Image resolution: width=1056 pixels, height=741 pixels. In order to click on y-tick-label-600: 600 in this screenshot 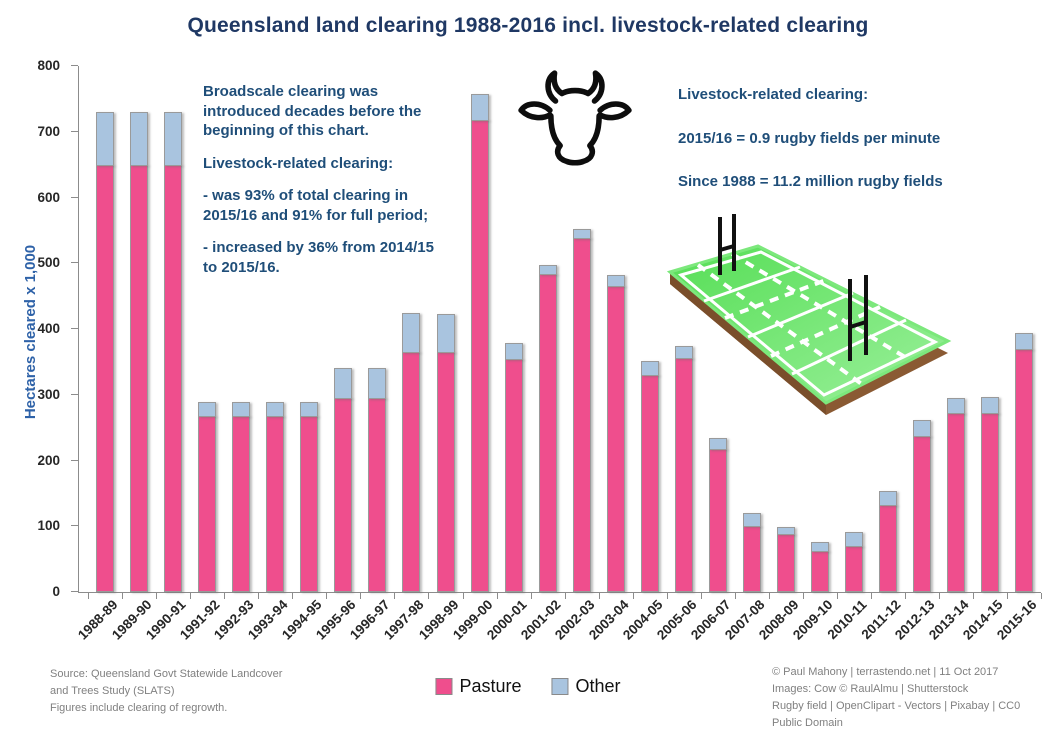, I will do `click(48, 197)`.